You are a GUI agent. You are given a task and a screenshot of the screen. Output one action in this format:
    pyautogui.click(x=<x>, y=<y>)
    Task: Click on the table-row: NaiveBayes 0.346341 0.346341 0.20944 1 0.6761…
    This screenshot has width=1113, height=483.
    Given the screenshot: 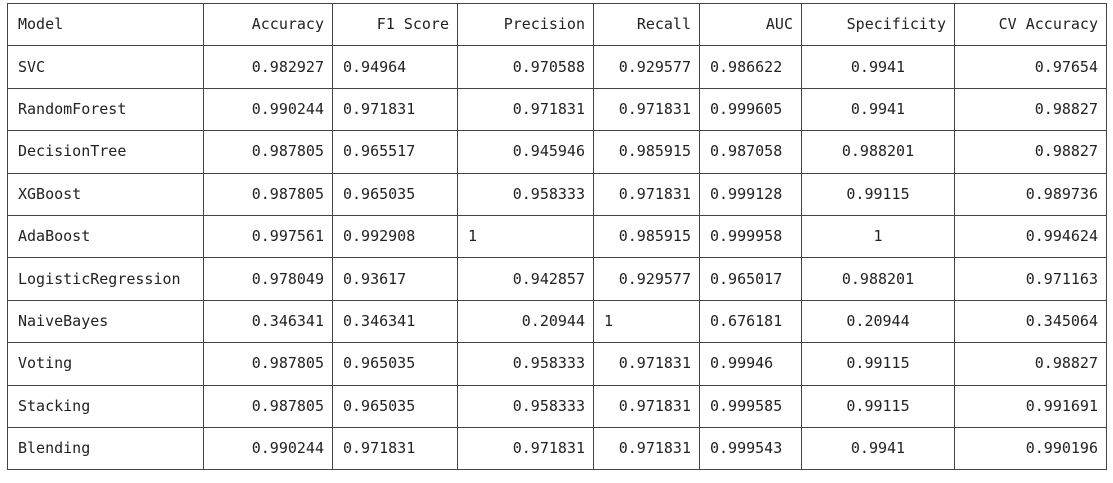 What is the action you would take?
    pyautogui.click(x=557, y=321)
    